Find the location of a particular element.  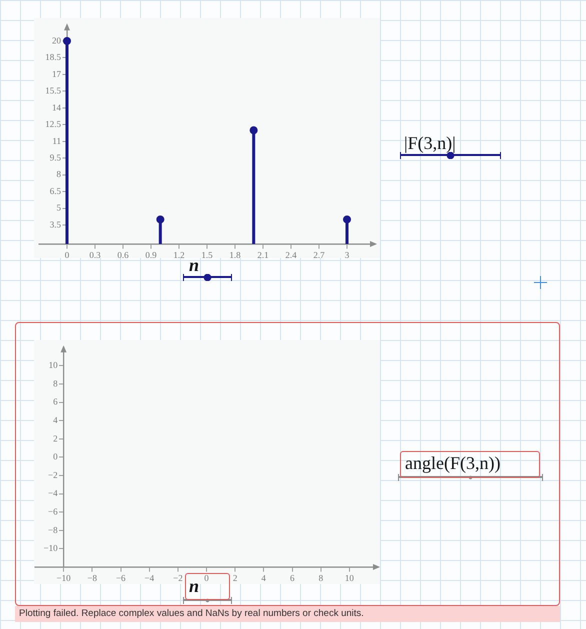

y-tick-label: −6 is located at coordinates (53, 511).